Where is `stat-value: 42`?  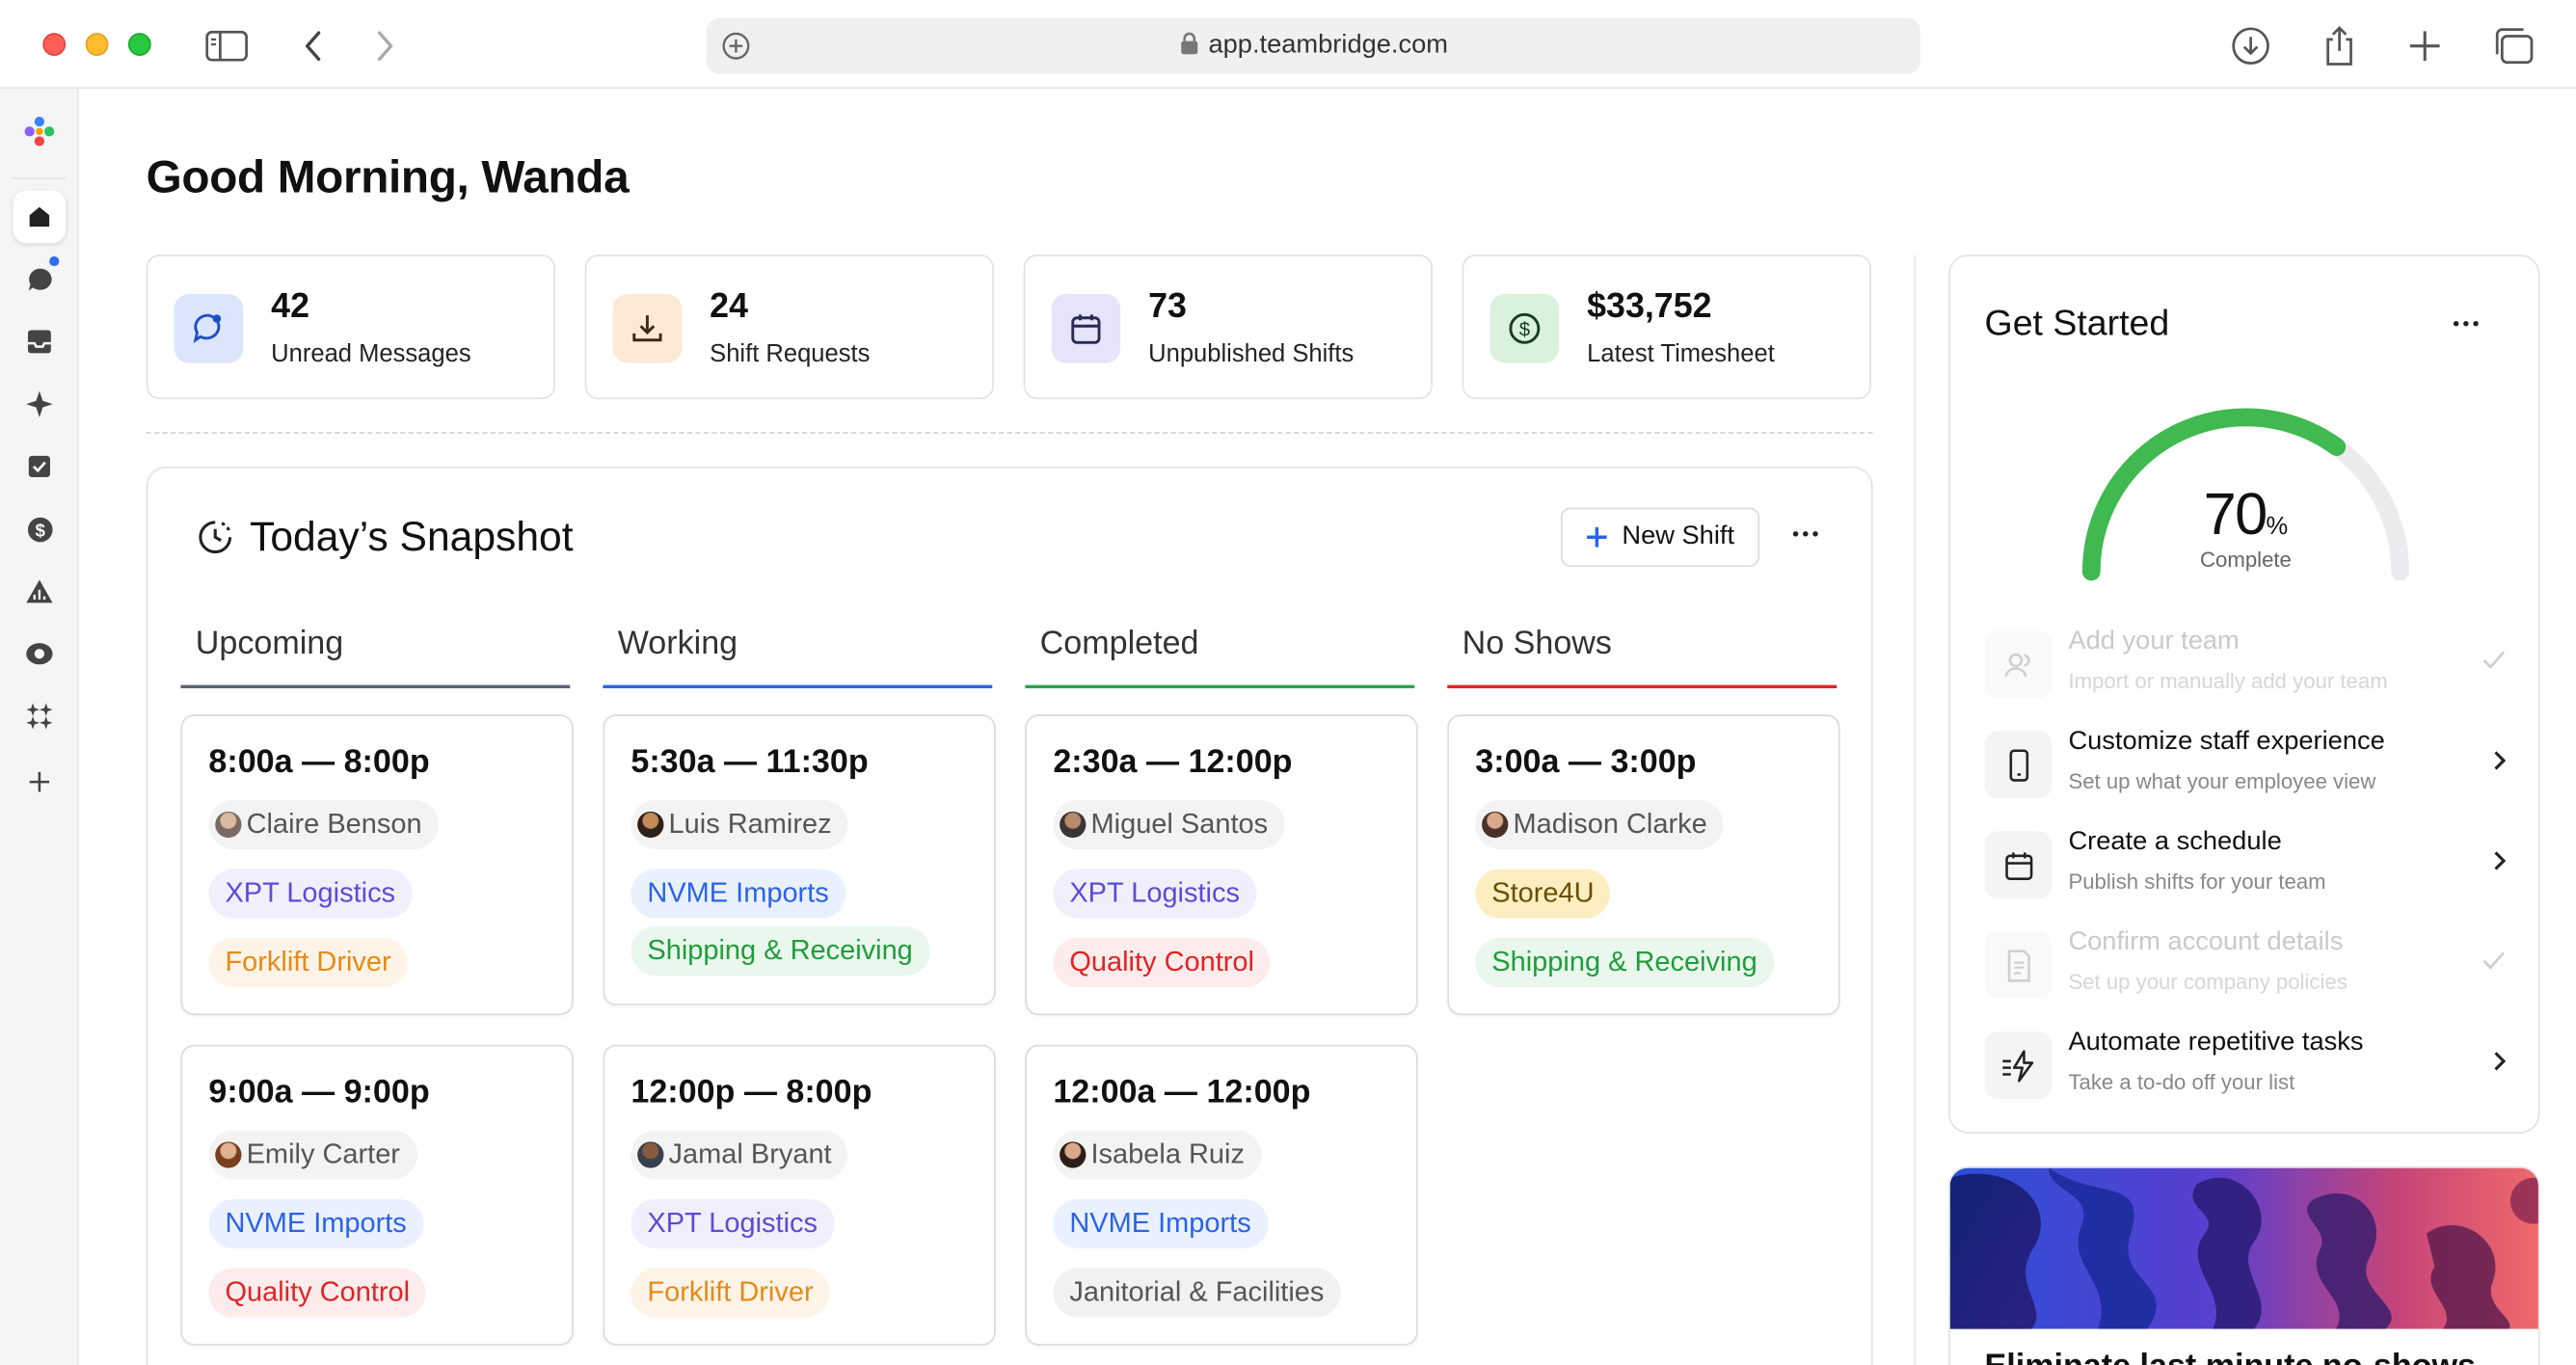 stat-value: 42 is located at coordinates (290, 306).